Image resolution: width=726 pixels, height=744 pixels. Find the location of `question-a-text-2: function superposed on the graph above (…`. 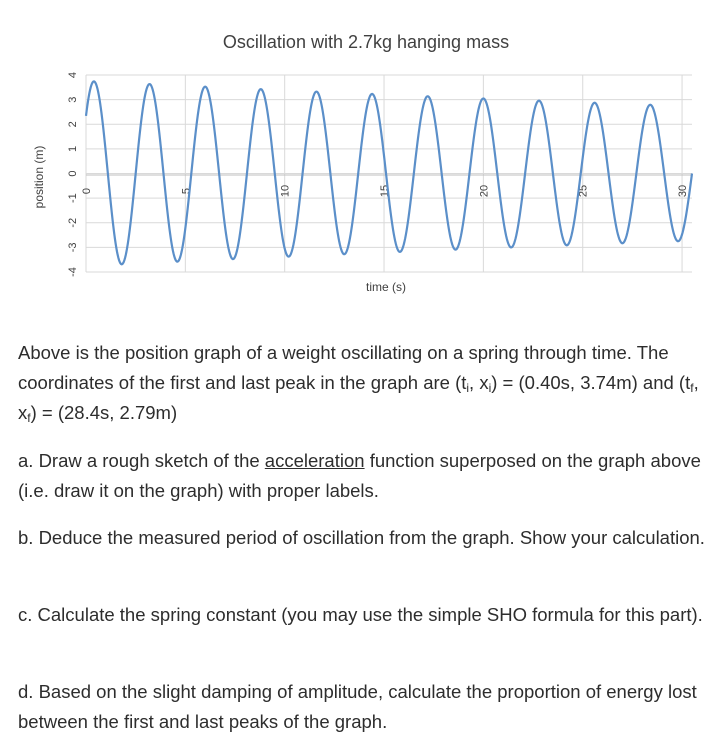

question-a-text-2: function superposed on the graph above (… is located at coordinates (359, 475).